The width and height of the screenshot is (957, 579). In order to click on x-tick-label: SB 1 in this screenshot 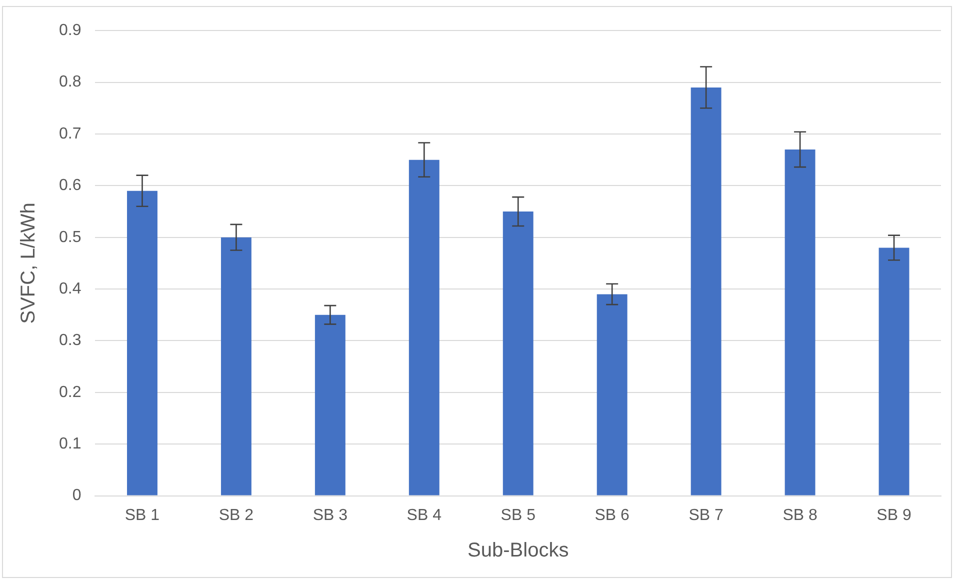, I will do `click(142, 515)`.